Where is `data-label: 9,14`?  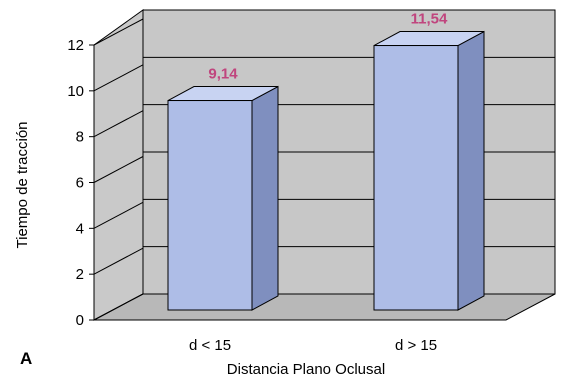
data-label: 9,14 is located at coordinates (223, 74).